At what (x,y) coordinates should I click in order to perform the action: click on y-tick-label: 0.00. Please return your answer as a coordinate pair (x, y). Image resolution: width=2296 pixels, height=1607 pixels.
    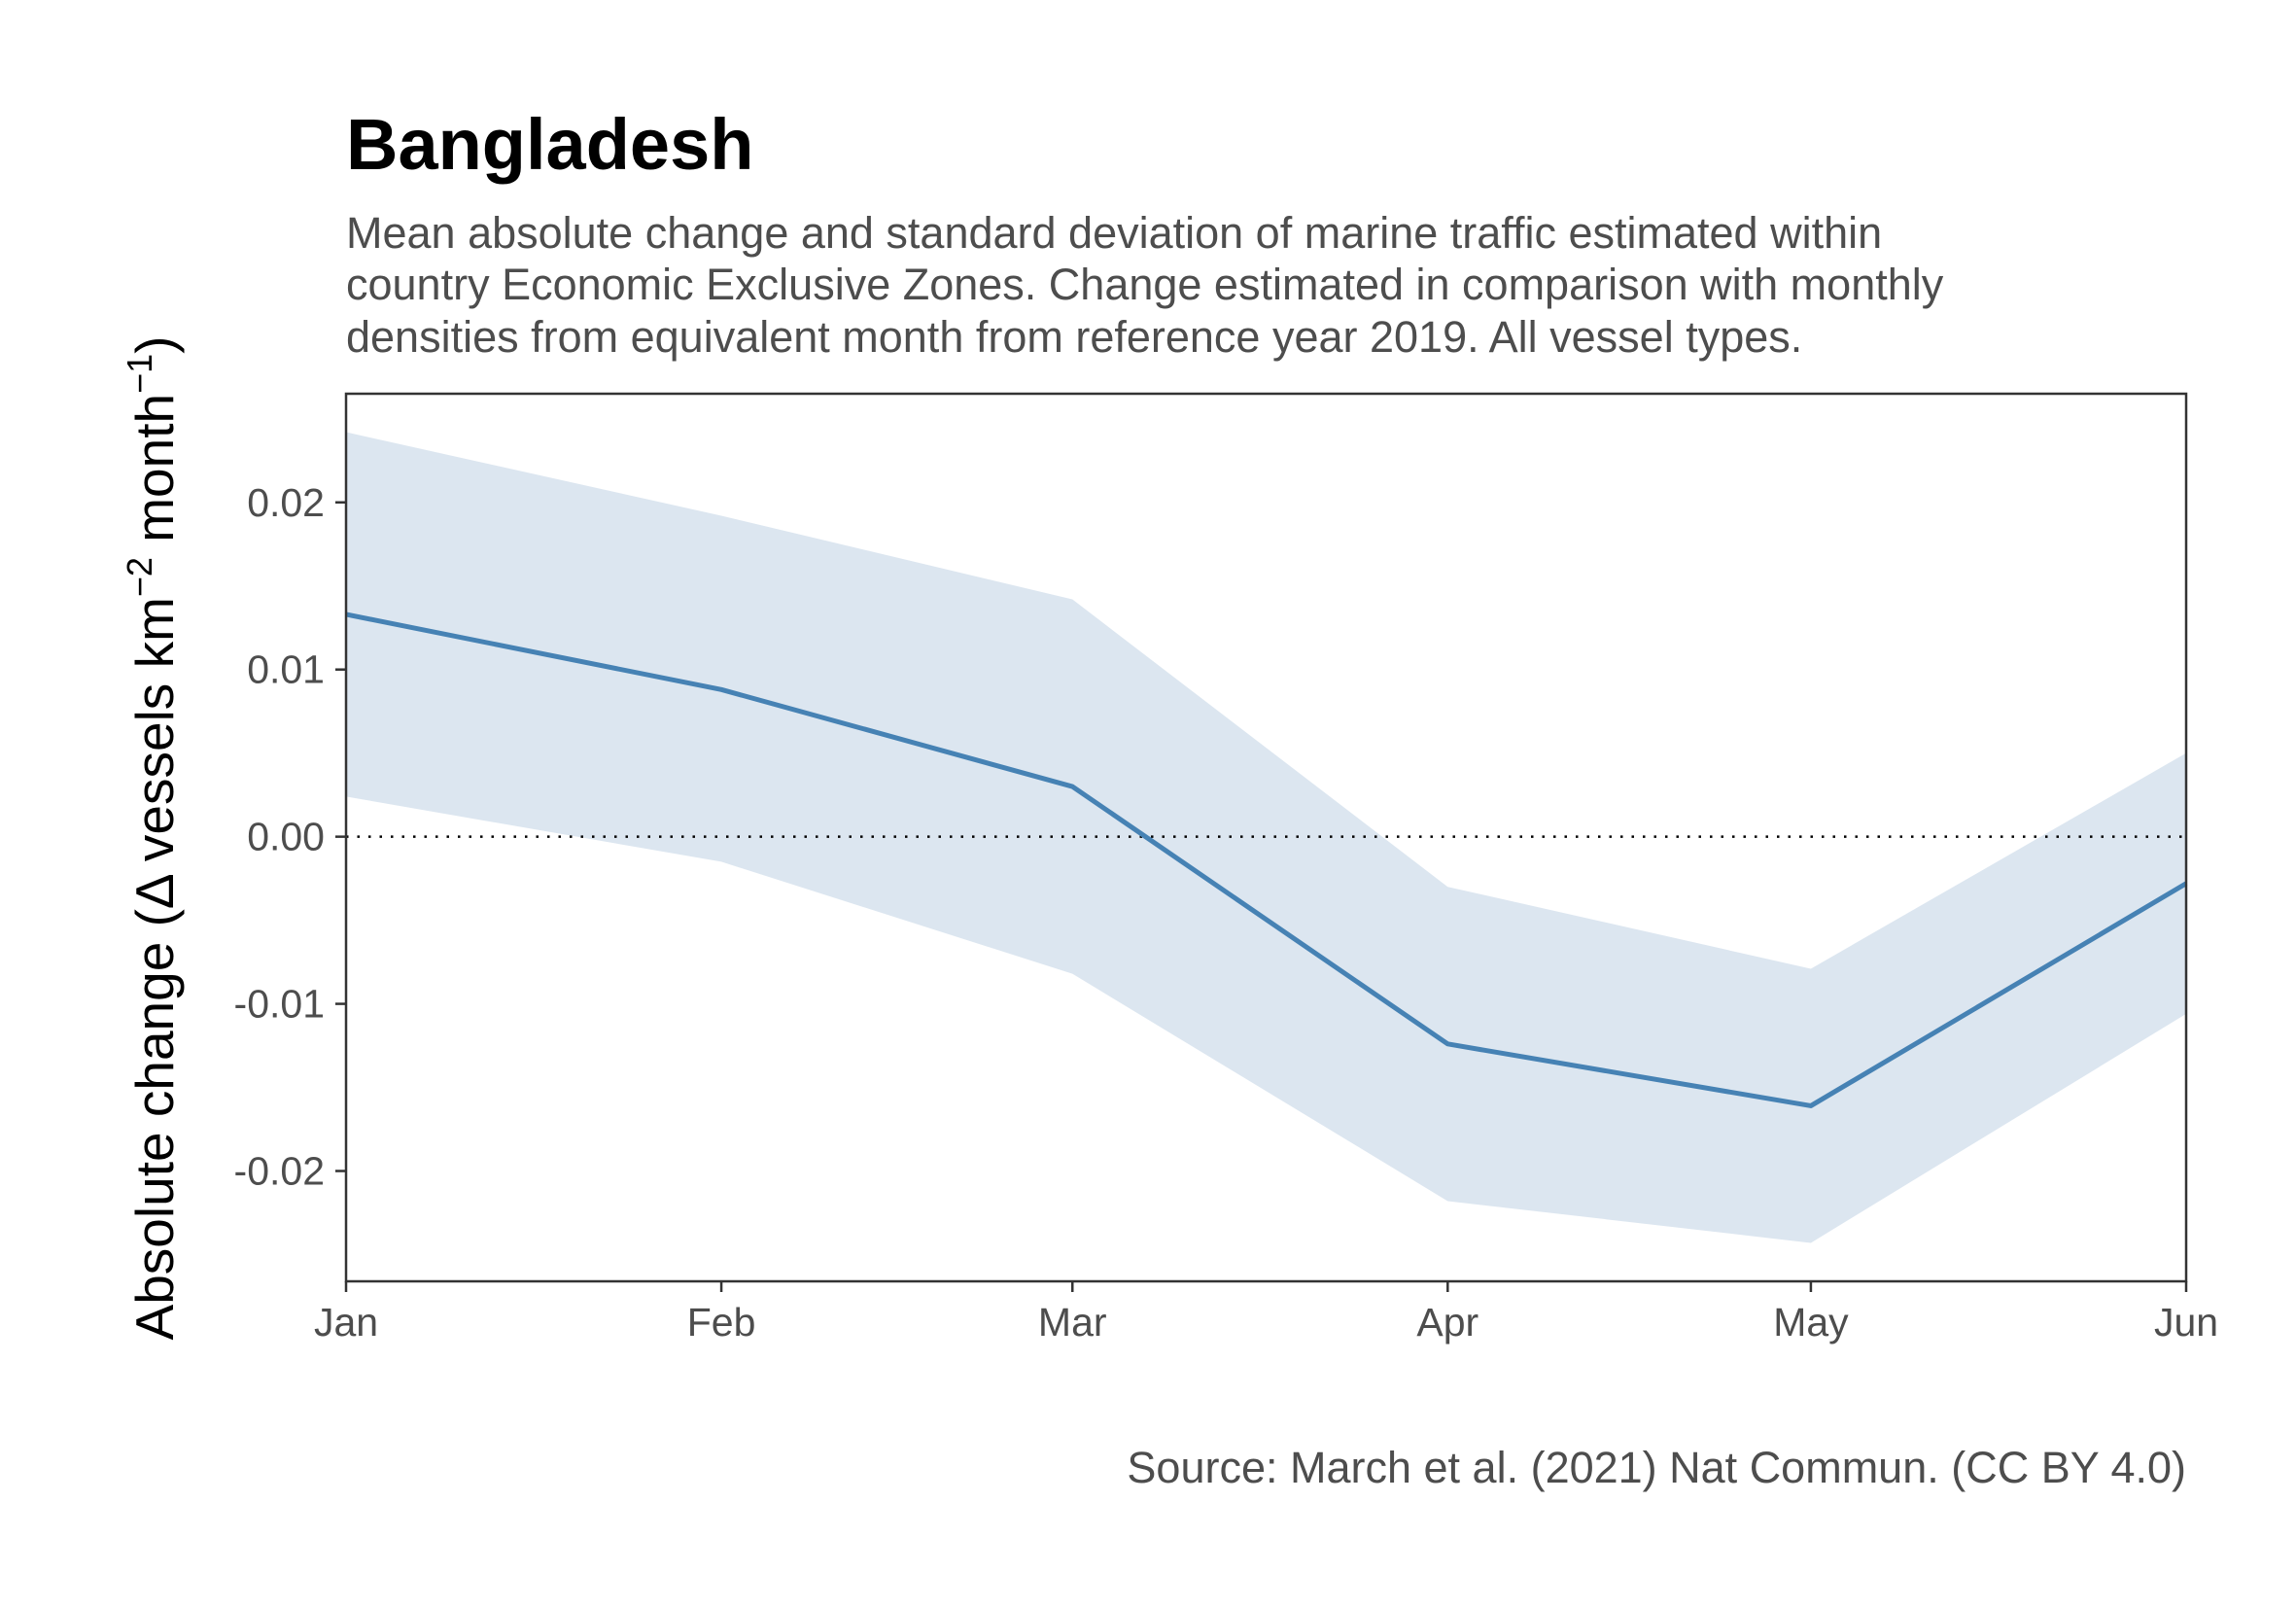
    Looking at the image, I should click on (286, 837).